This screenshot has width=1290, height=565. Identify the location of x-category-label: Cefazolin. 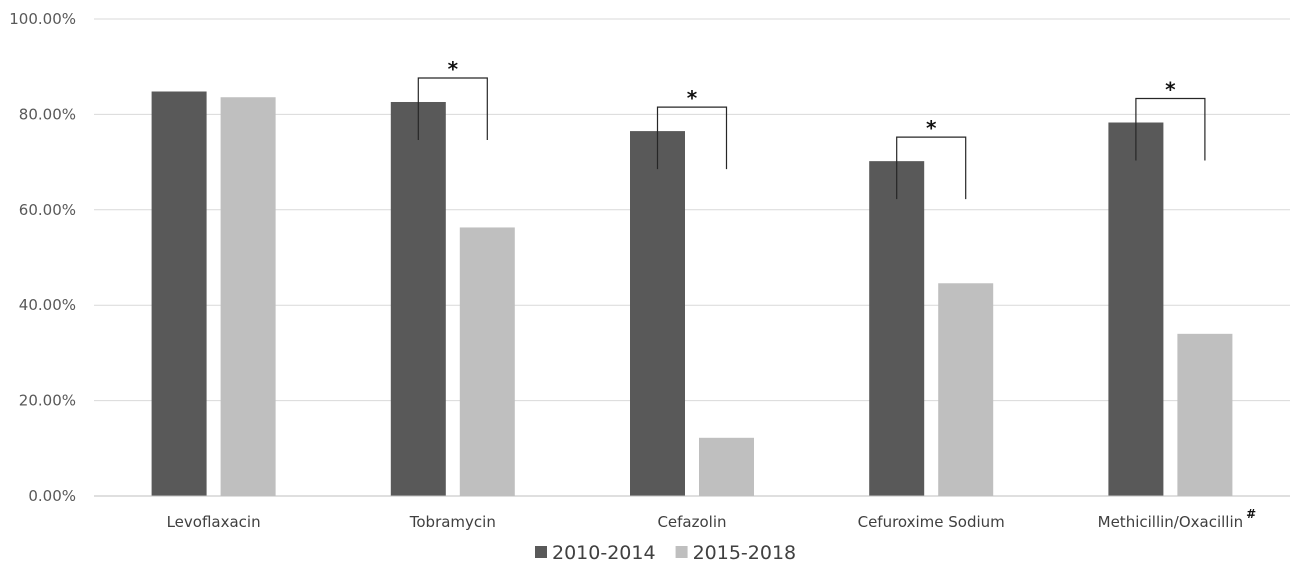
(691, 522).